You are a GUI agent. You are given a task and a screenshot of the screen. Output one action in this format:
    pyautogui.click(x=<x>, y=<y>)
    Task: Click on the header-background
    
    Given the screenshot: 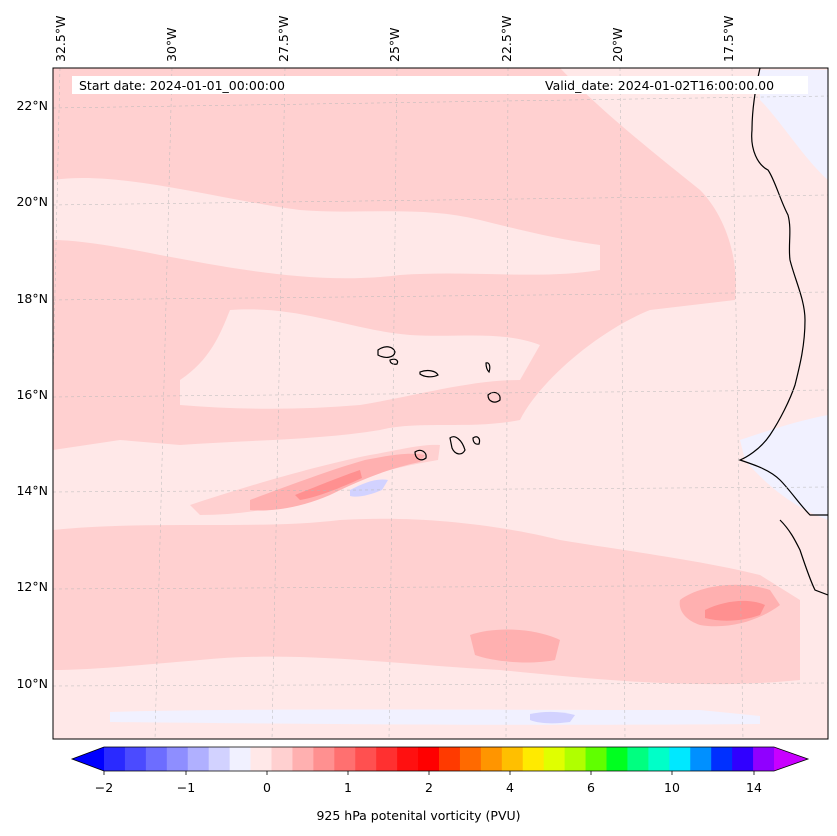 What is the action you would take?
    pyautogui.click(x=440, y=85)
    